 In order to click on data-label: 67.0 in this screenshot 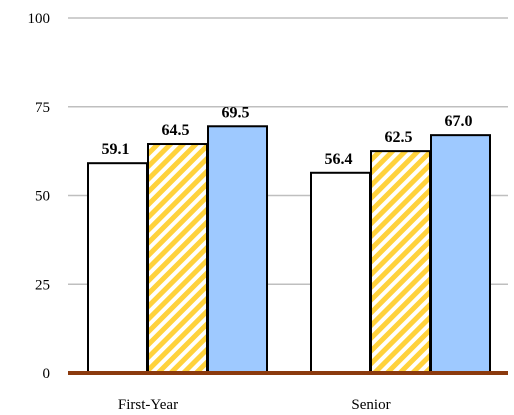, I will do `click(459, 121)`.